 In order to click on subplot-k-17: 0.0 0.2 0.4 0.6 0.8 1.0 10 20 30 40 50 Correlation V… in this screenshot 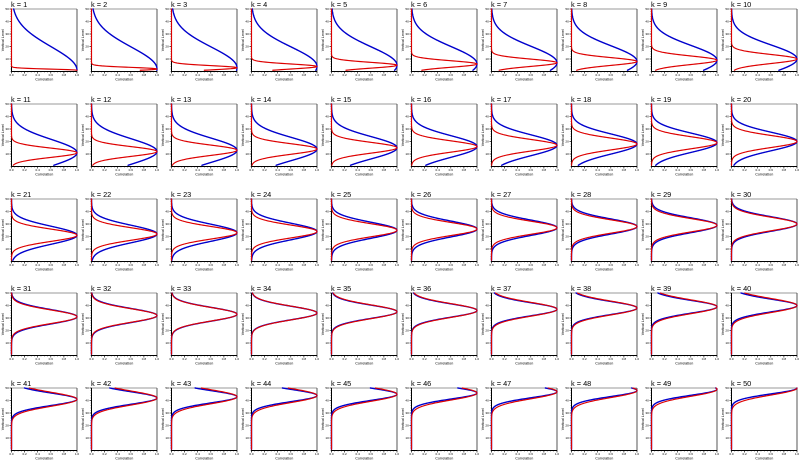, I will do `click(520, 135)`.